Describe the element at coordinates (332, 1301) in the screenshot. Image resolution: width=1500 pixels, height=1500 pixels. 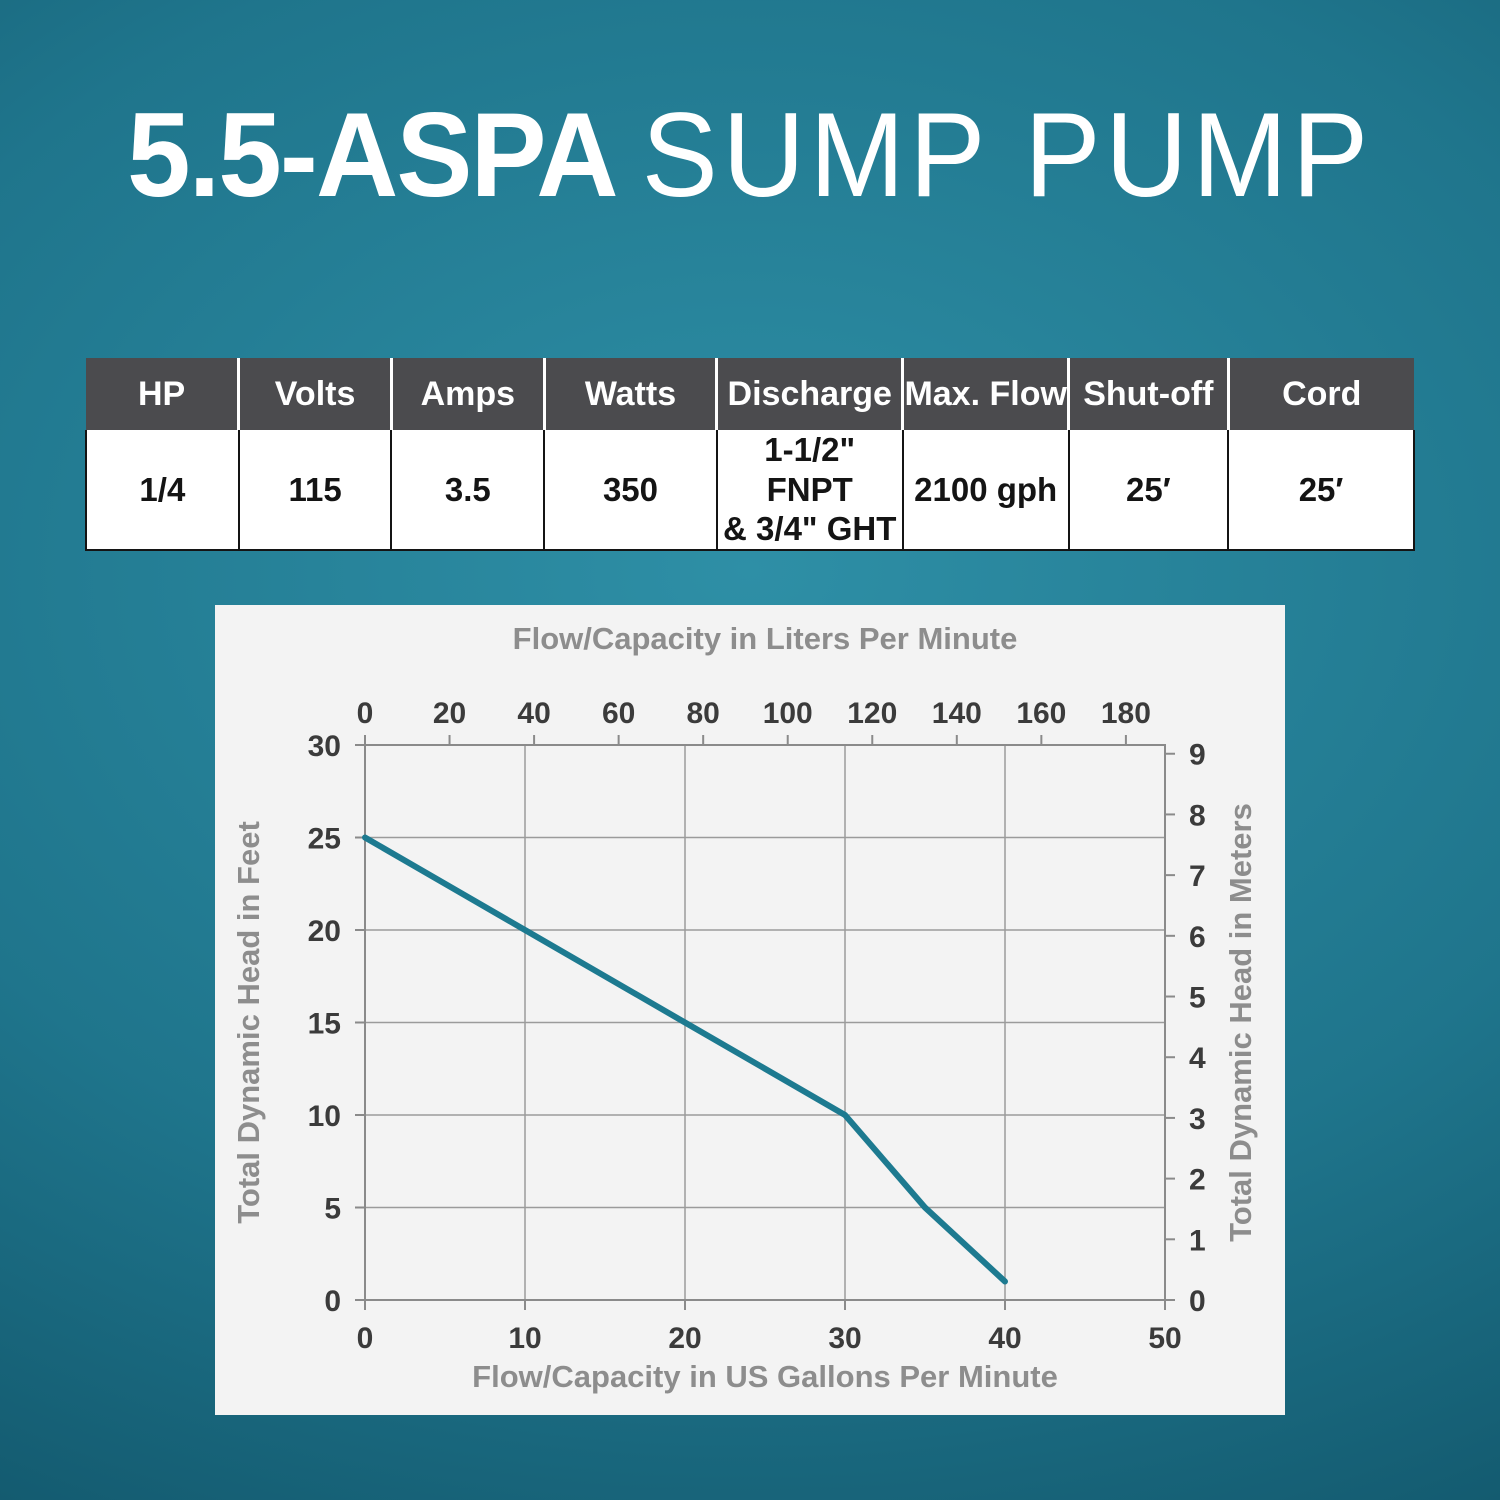
I see `y-tick-feet: 0` at that location.